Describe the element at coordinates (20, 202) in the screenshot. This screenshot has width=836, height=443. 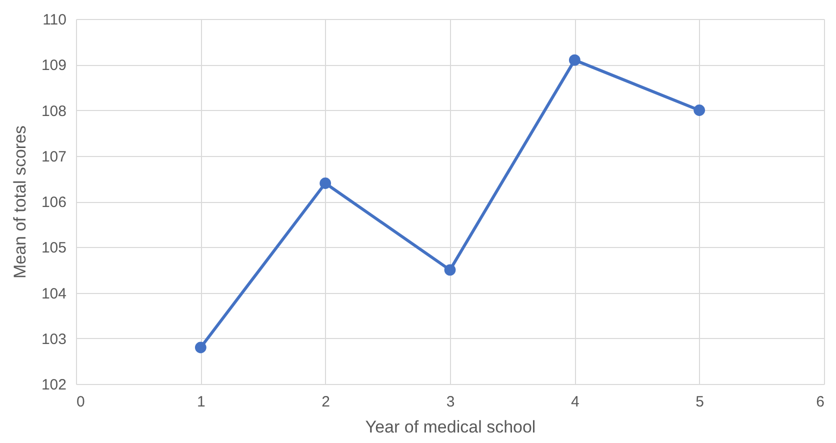
I see `y-axis-title: Mean of total scores` at that location.